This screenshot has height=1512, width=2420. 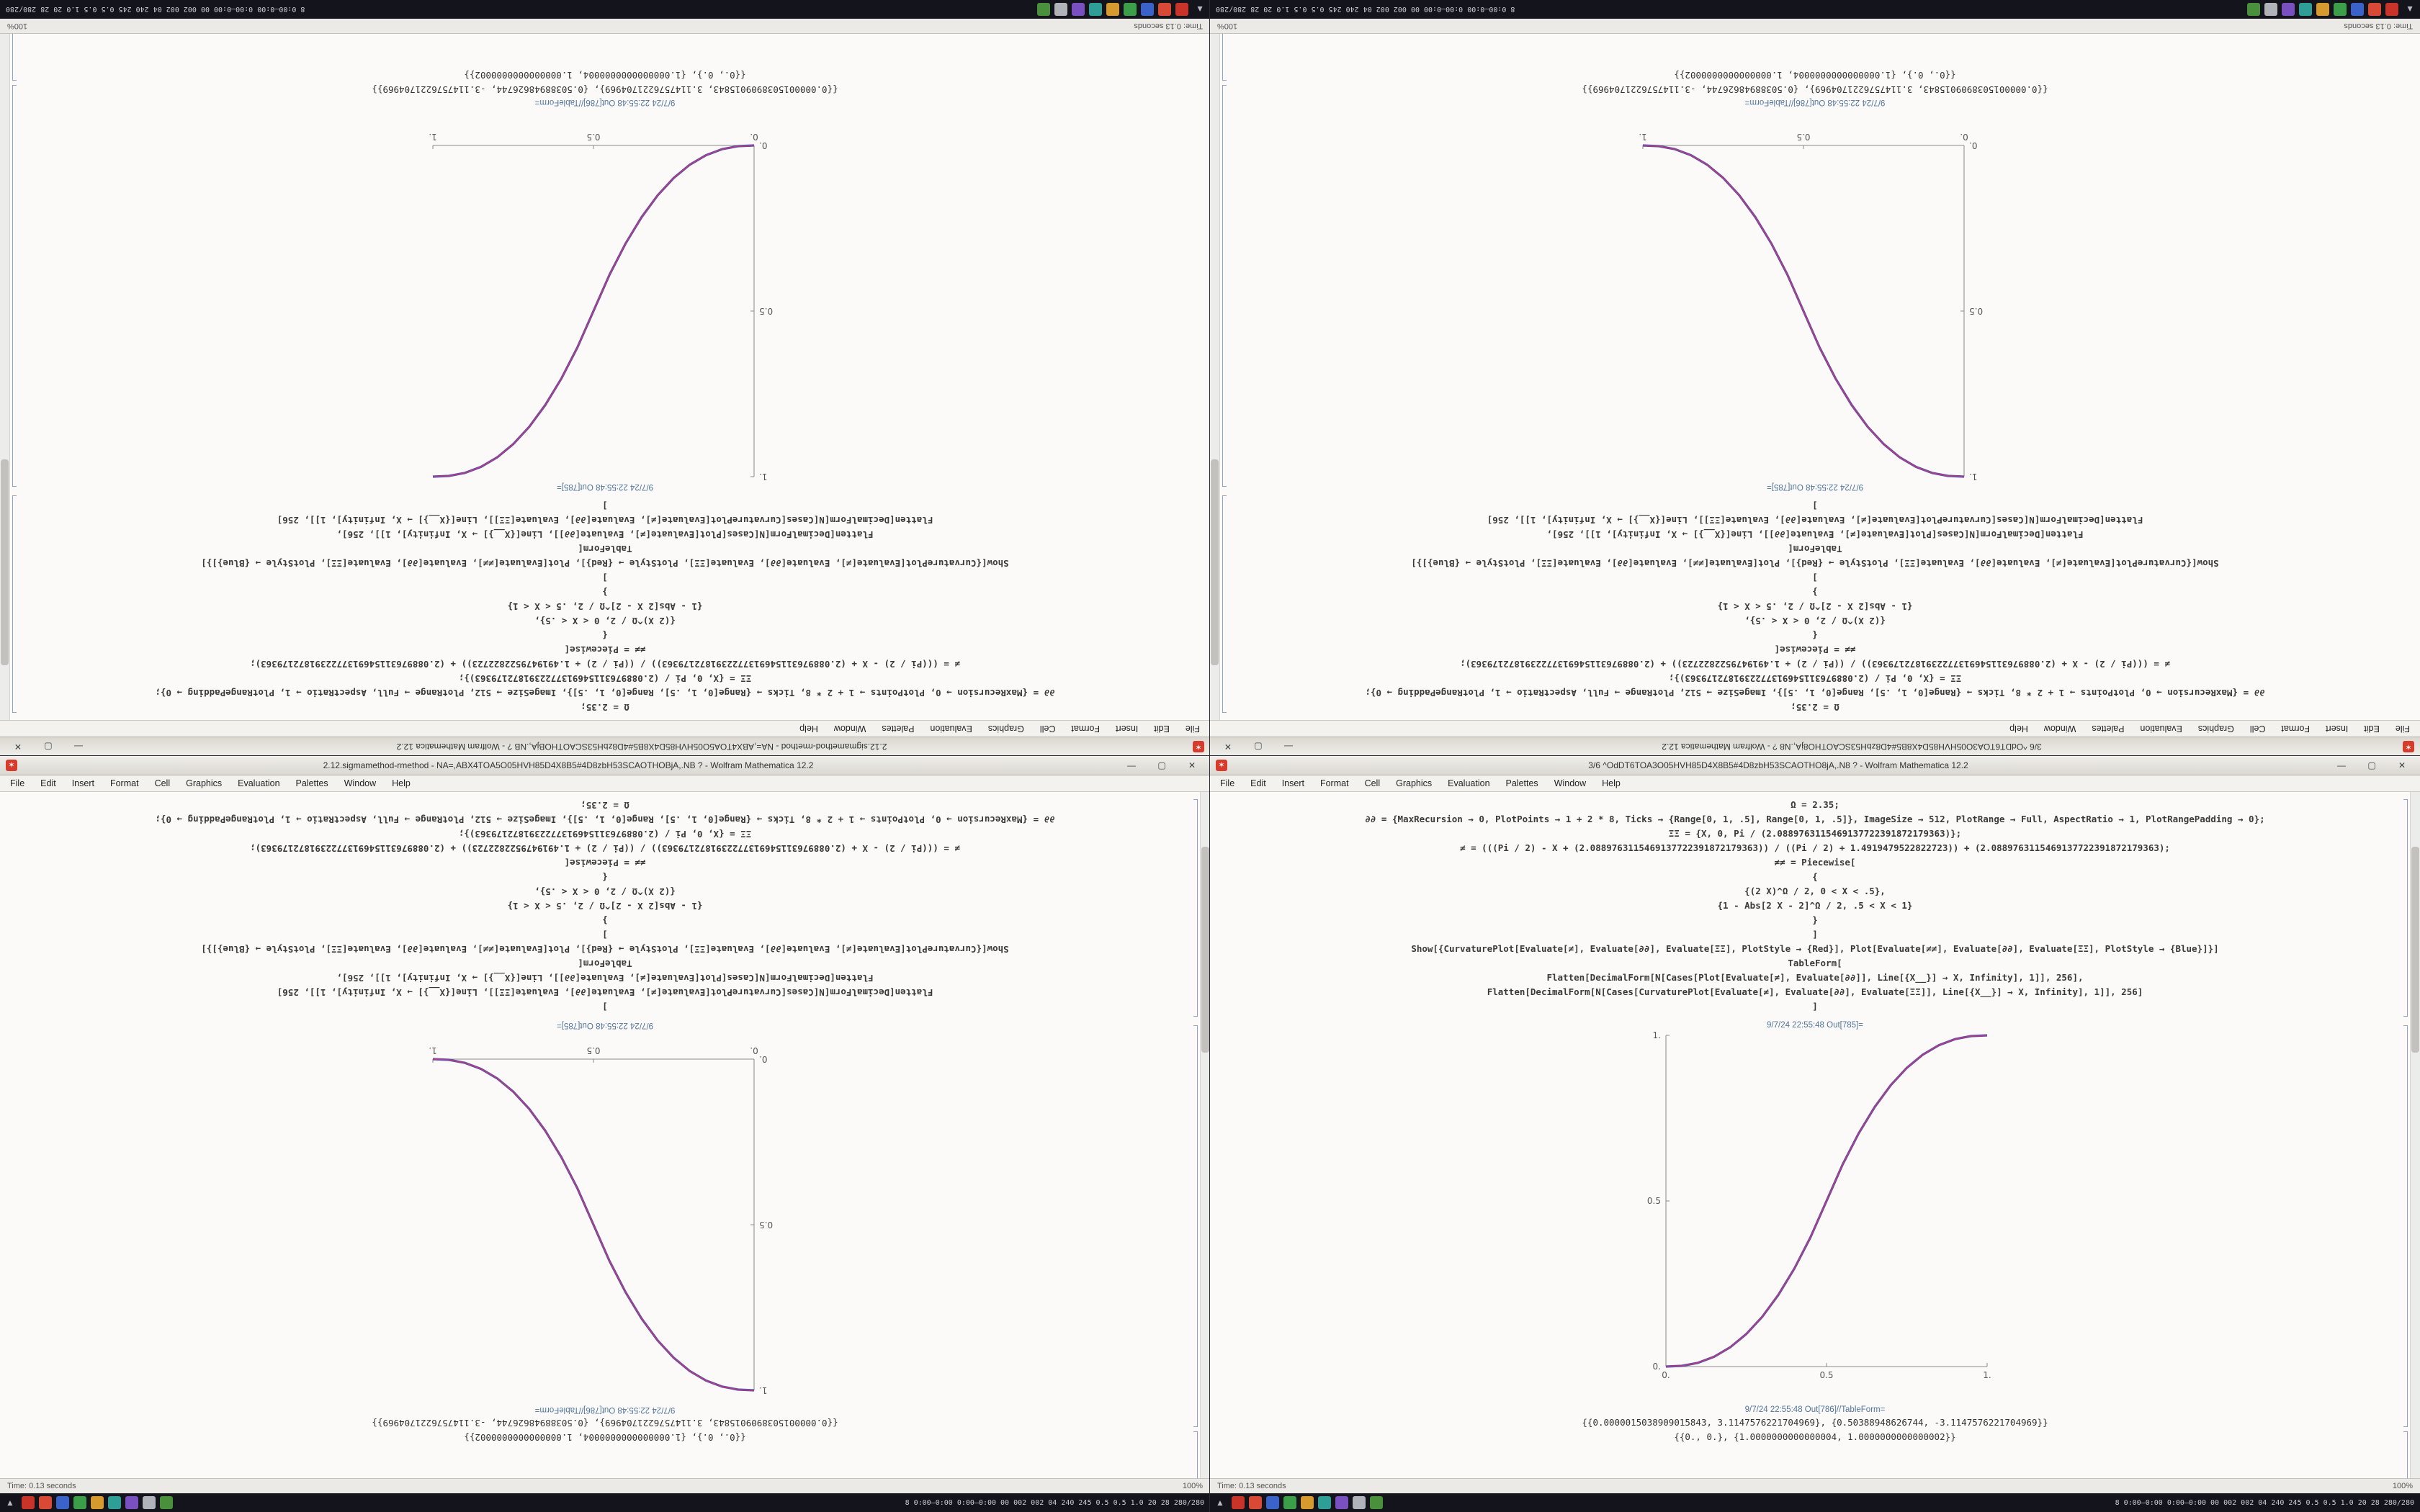 What do you see at coordinates (1815, 649) in the screenshot?
I see `code-line: ≠≠ = Piecewise[` at bounding box center [1815, 649].